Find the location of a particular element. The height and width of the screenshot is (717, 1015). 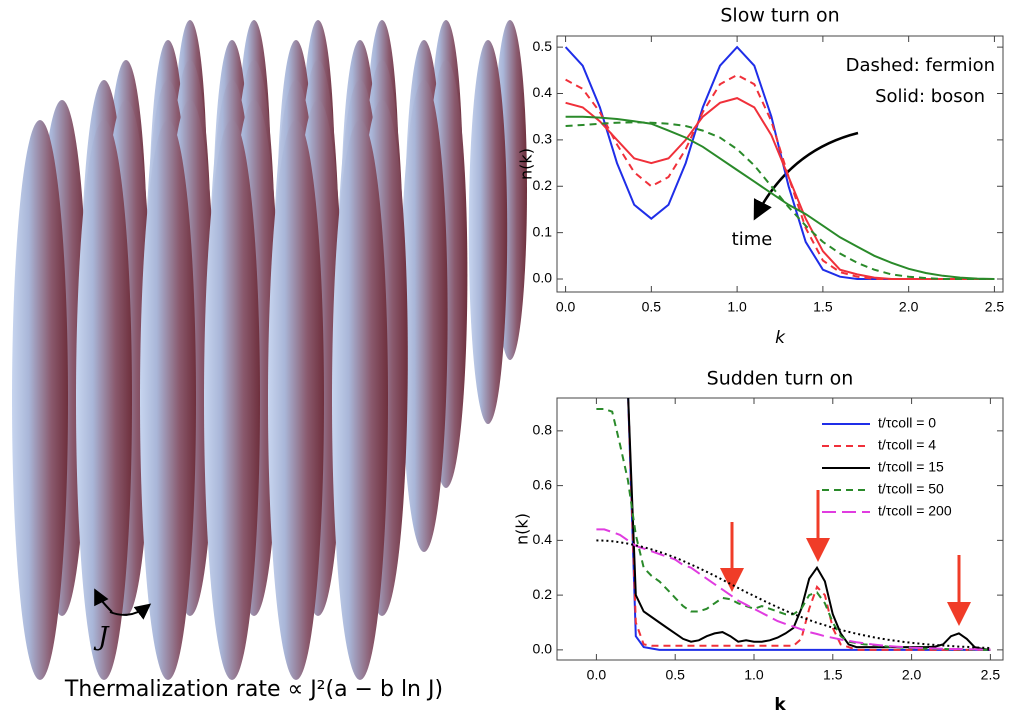

legend-label: t/τcoll = 200 is located at coordinates (915, 511).